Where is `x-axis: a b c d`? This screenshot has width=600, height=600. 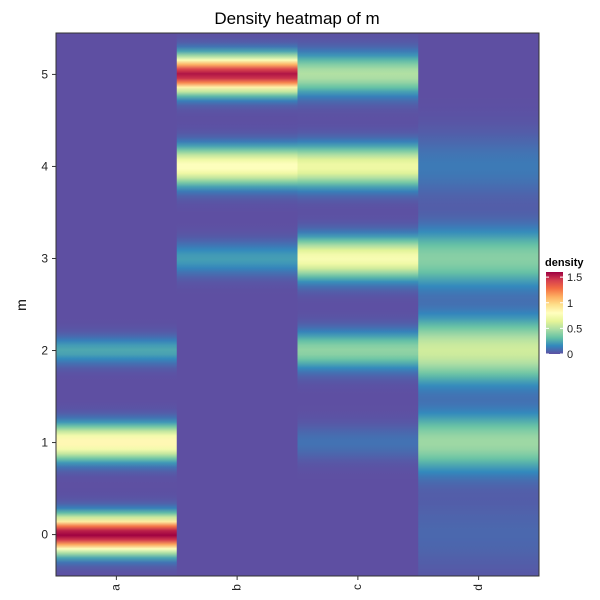
x-axis: a b c d is located at coordinates (297, 583).